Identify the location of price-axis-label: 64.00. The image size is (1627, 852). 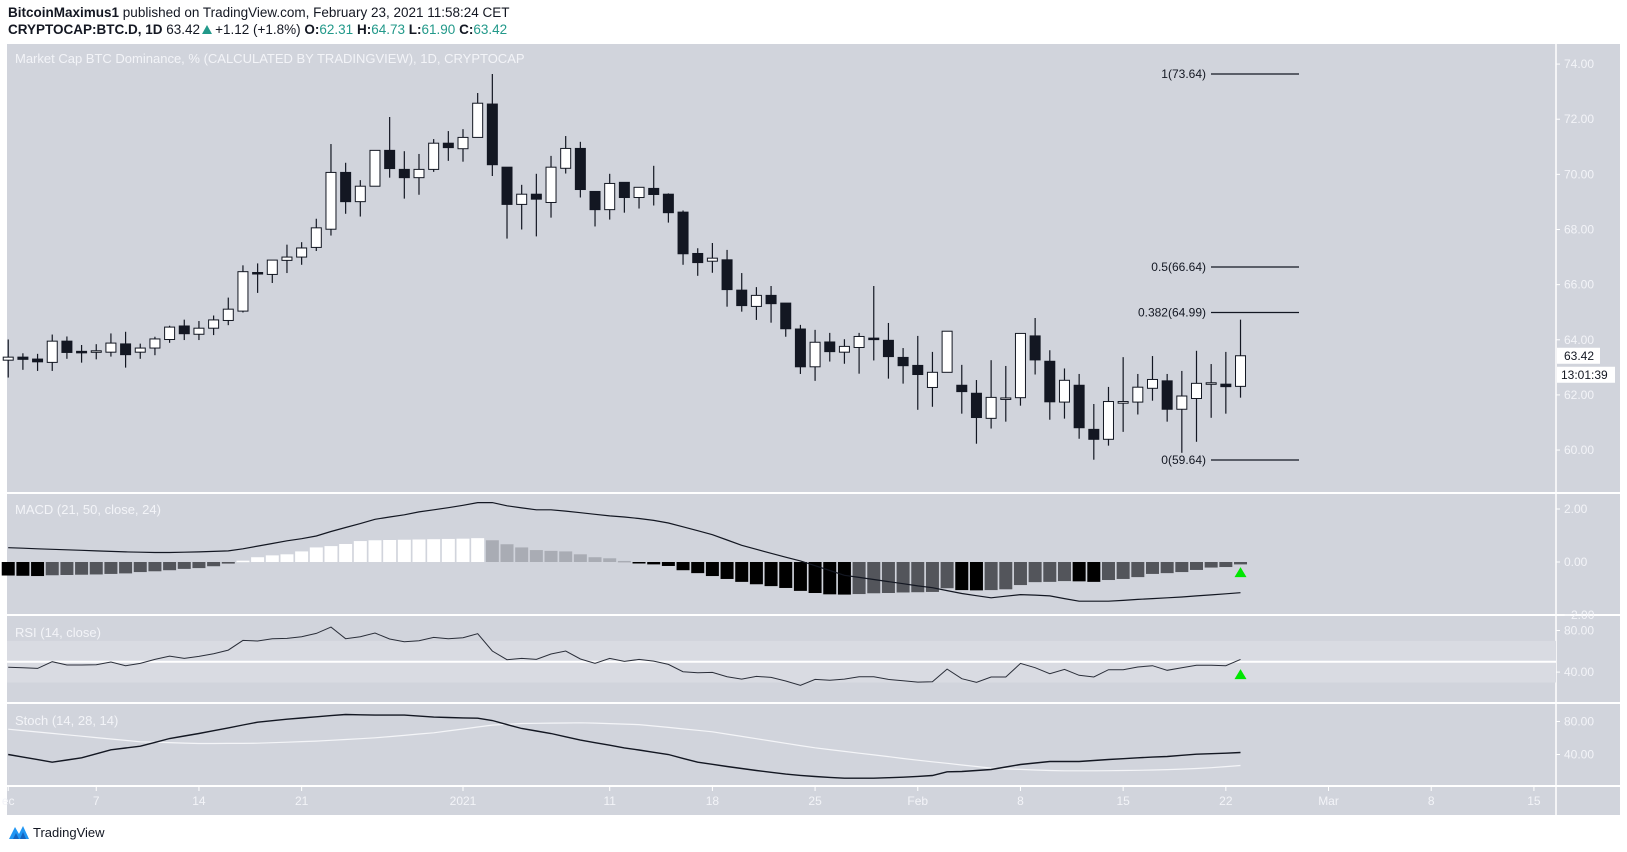
(1579, 340).